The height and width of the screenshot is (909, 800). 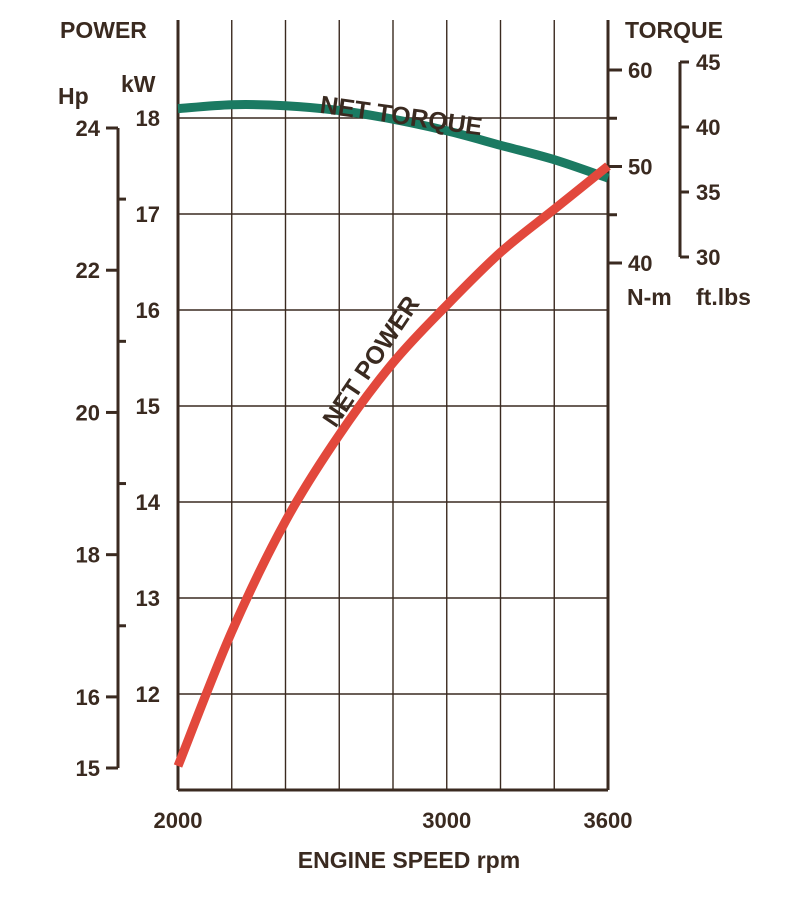 What do you see at coordinates (88, 697) in the screenshot?
I see `hp-tick-label: 16` at bounding box center [88, 697].